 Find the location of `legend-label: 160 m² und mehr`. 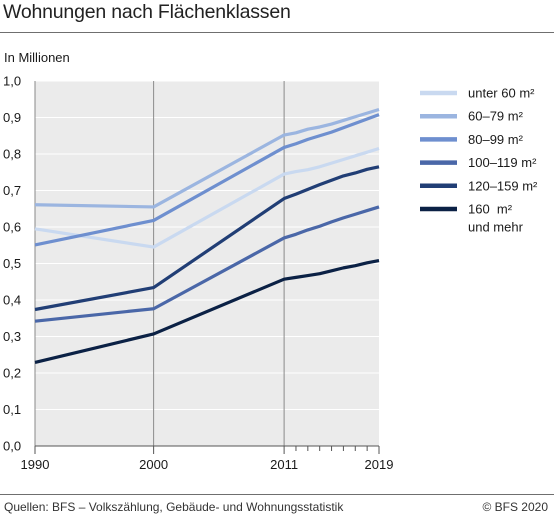

legend-label: 160 m² und mehr is located at coordinates (496, 218).